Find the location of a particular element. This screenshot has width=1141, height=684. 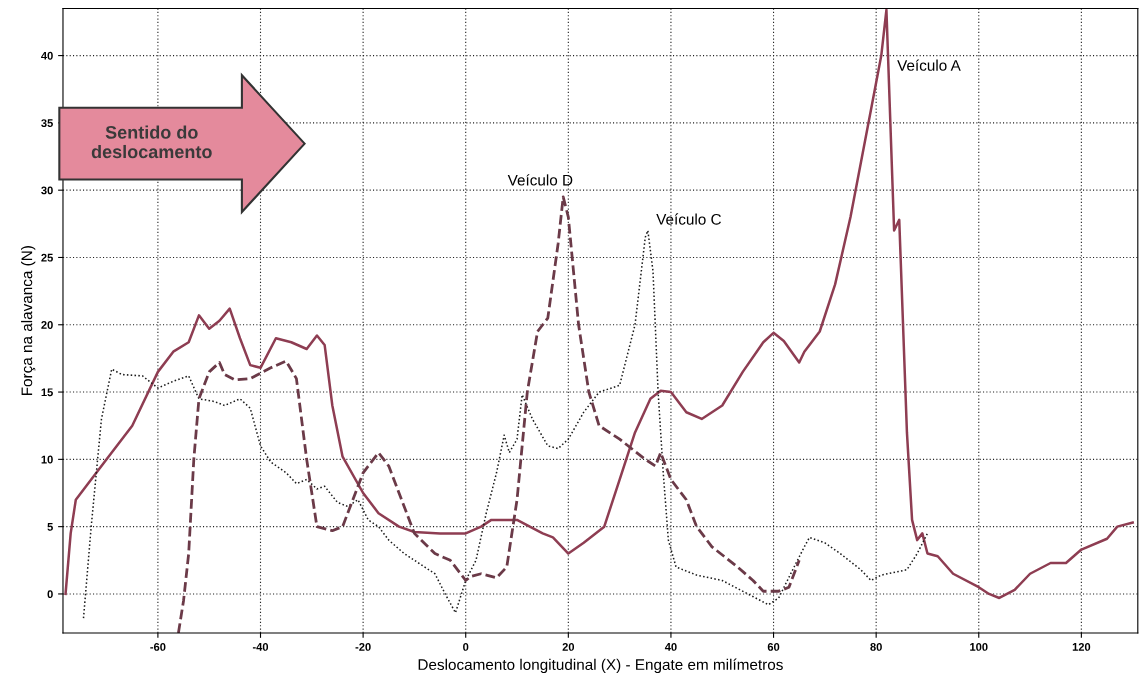

annotation: Veículo D is located at coordinates (540, 180).